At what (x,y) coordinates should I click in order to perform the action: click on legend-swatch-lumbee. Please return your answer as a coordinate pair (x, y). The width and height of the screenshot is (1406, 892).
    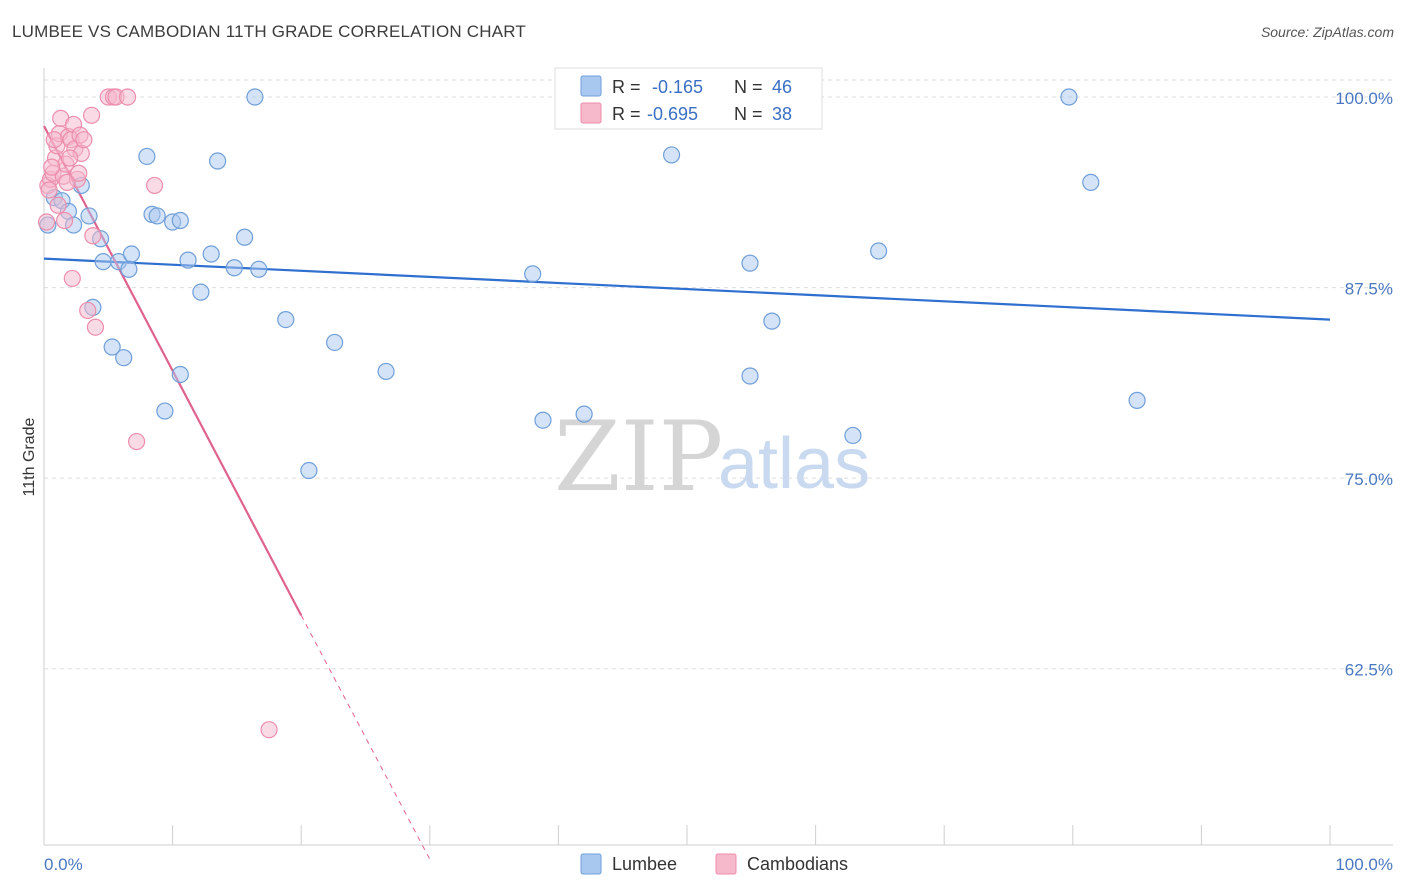
    Looking at the image, I should click on (591, 86).